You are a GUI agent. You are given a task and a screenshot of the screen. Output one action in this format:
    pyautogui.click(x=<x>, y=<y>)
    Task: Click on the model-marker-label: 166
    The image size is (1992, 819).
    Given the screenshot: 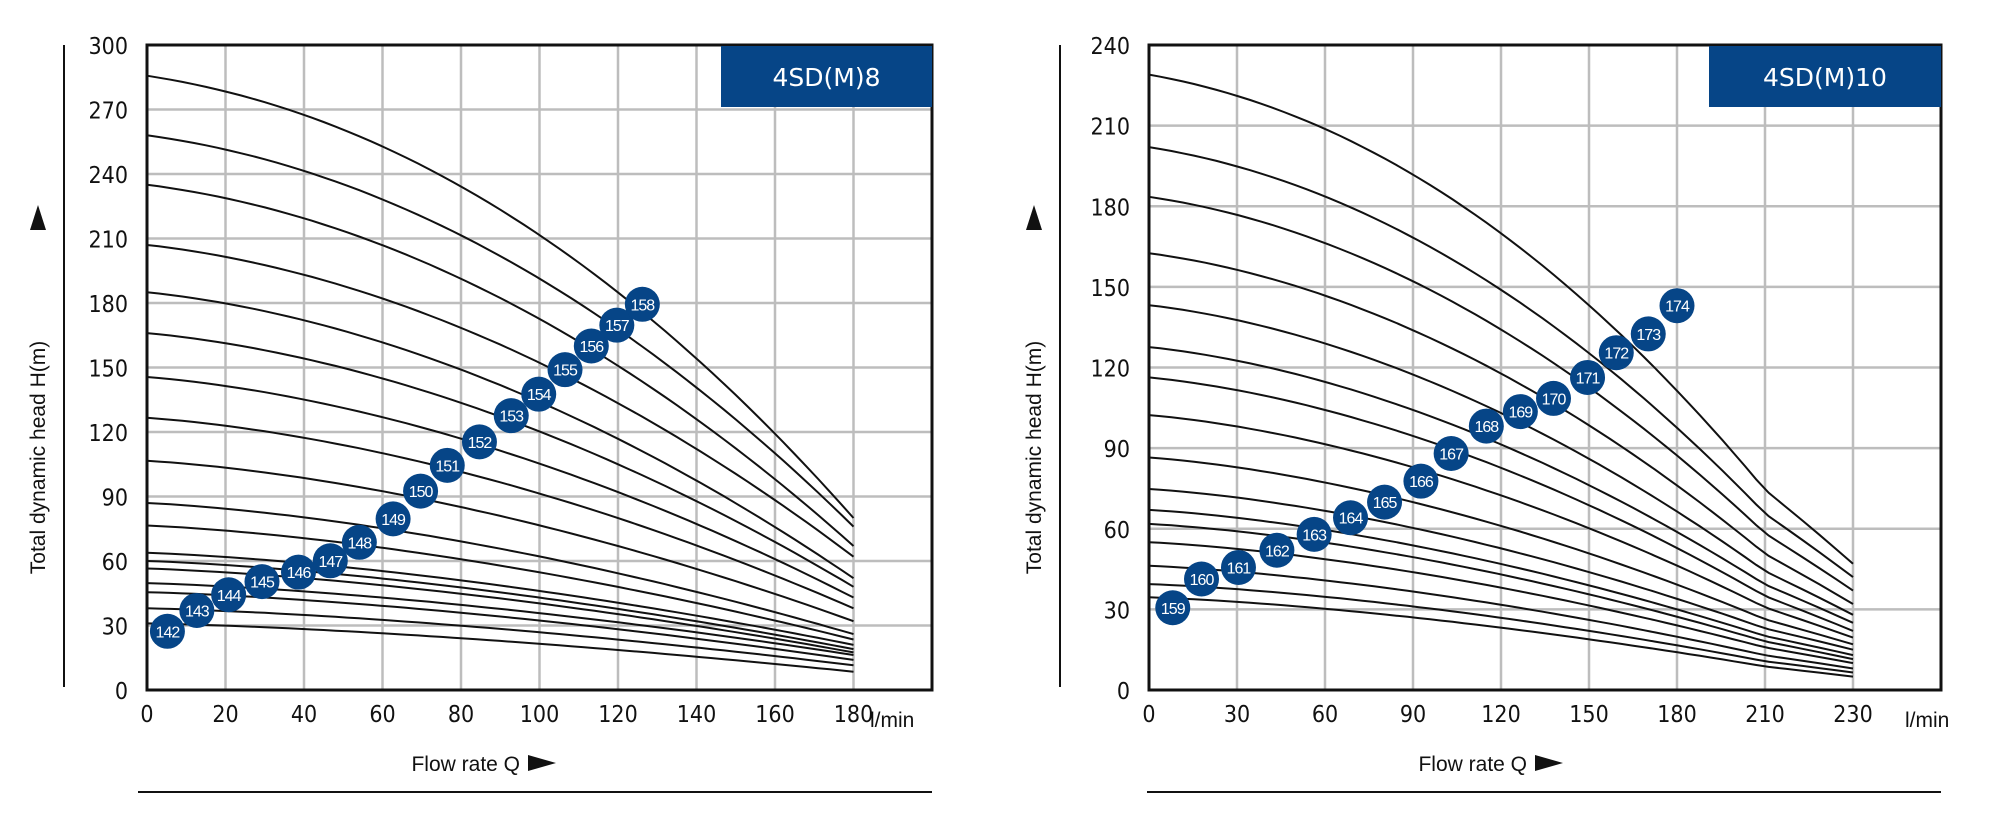 What is the action you would take?
    pyautogui.click(x=1421, y=482)
    